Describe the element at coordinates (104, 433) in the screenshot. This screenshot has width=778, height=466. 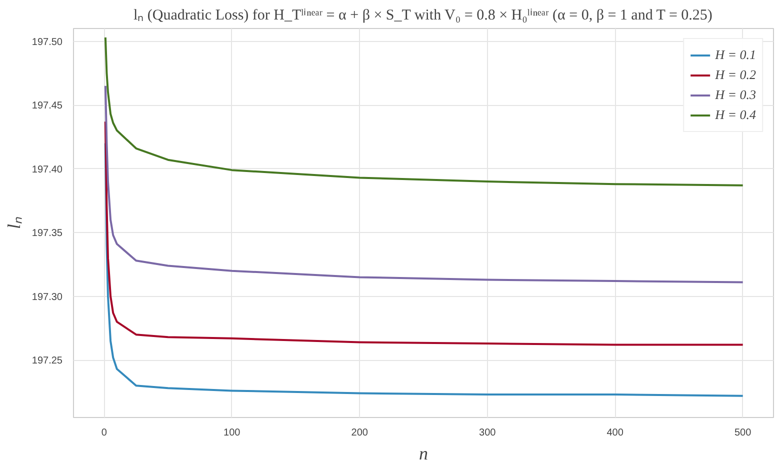
I see `x-tick-label: 0` at that location.